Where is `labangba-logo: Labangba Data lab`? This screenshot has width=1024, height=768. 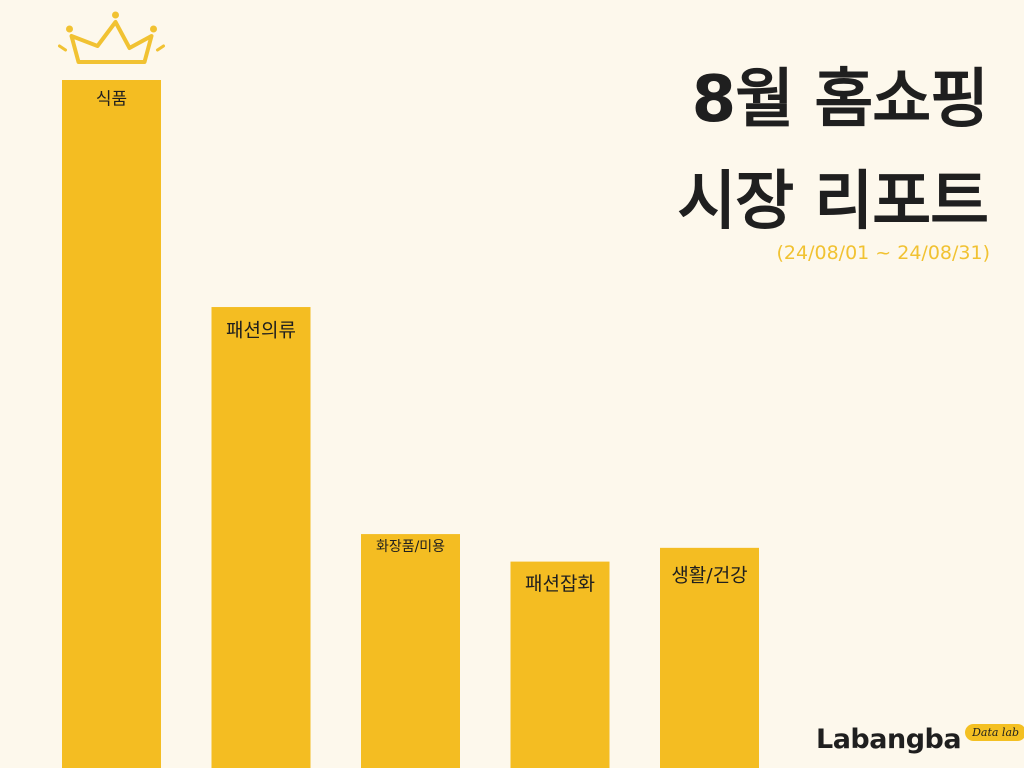 labangba-logo: Labangba Data lab is located at coordinates (920, 739).